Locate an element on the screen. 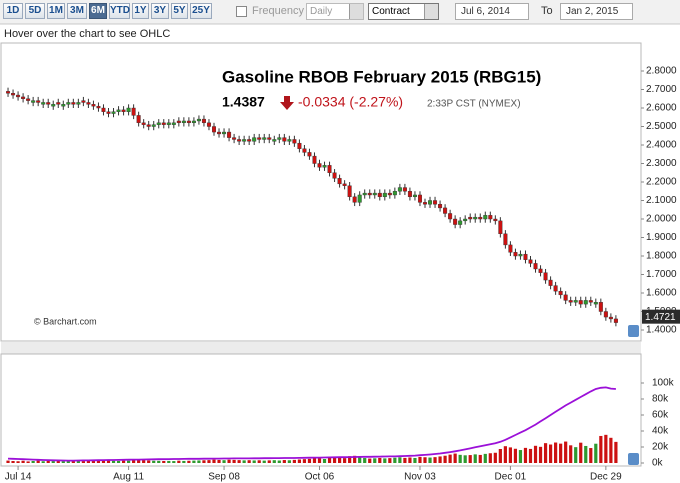 The height and width of the screenshot is (483, 680). y-tick-label: 2.6000 is located at coordinates (661, 108).